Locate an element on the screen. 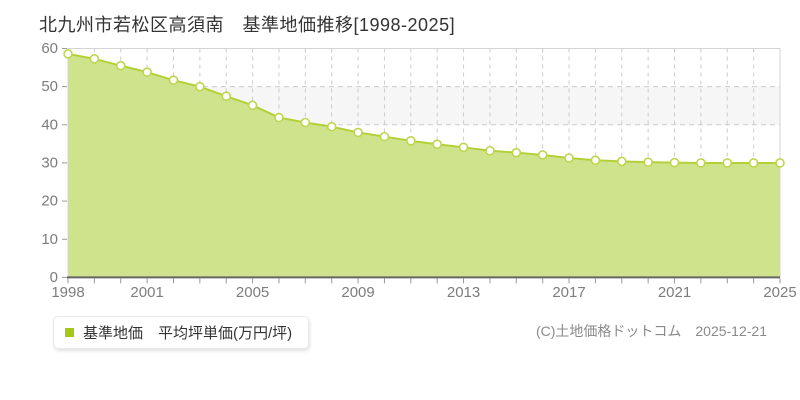 This screenshot has height=400, width=800. svg-text: 2013 is located at coordinates (463, 292).